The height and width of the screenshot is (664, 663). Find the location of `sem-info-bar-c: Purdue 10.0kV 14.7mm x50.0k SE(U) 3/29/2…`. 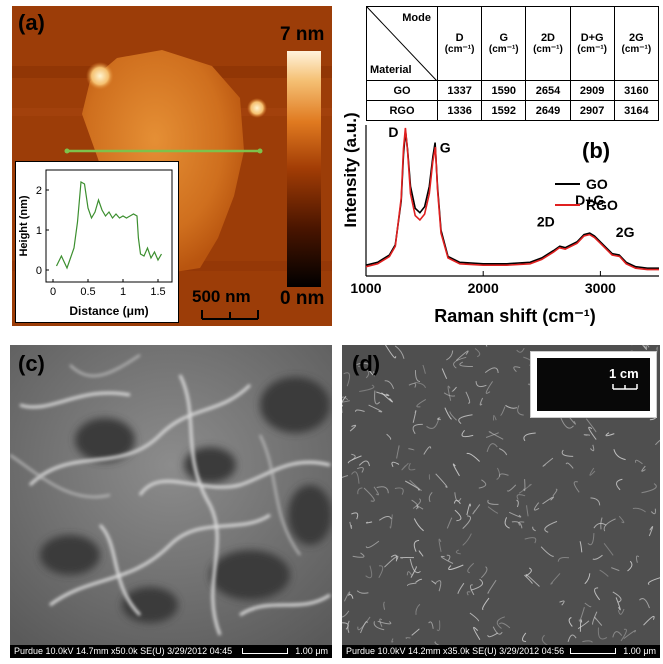

sem-info-bar-c: Purdue 10.0kV 14.7mm x50.0k SE(U) 3/29/2… is located at coordinates (171, 651).